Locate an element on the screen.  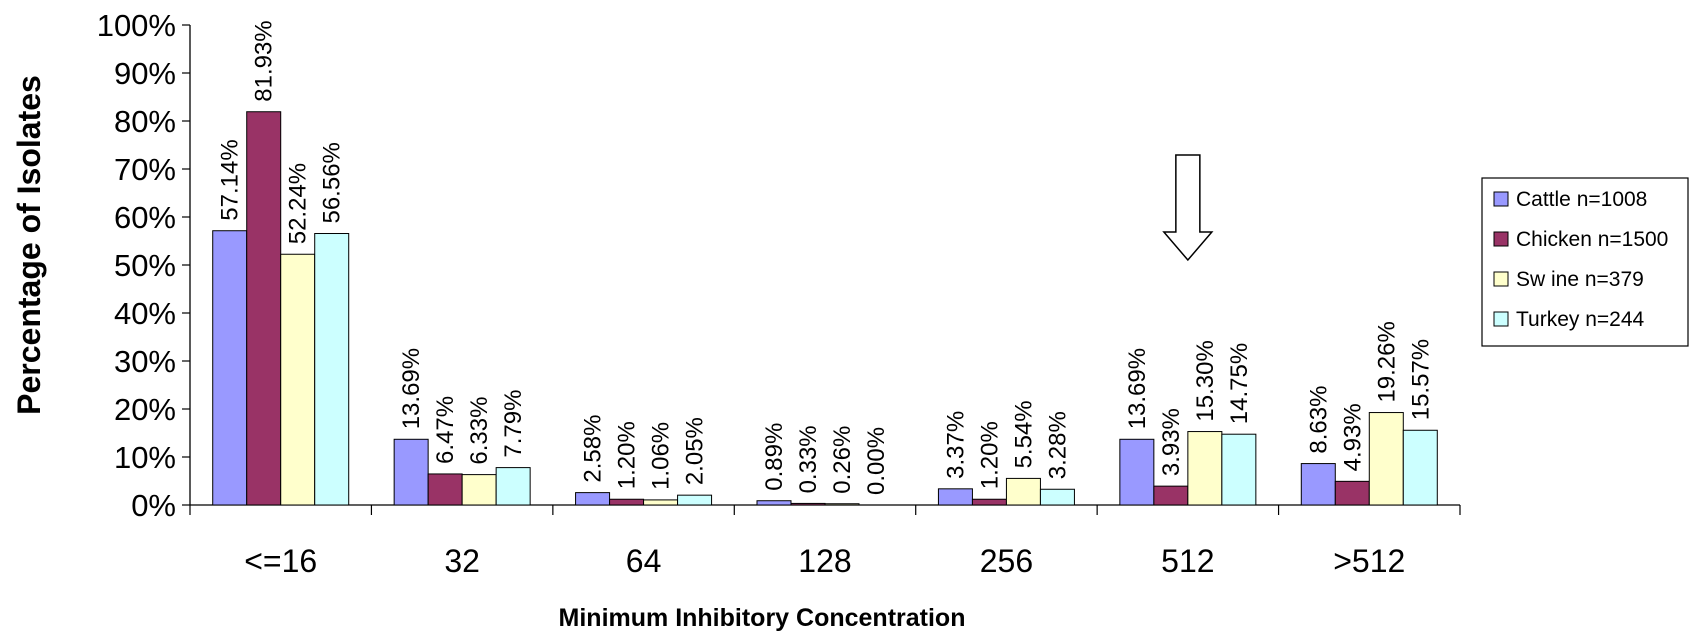
data-label: 0.33% is located at coordinates (808, 459).